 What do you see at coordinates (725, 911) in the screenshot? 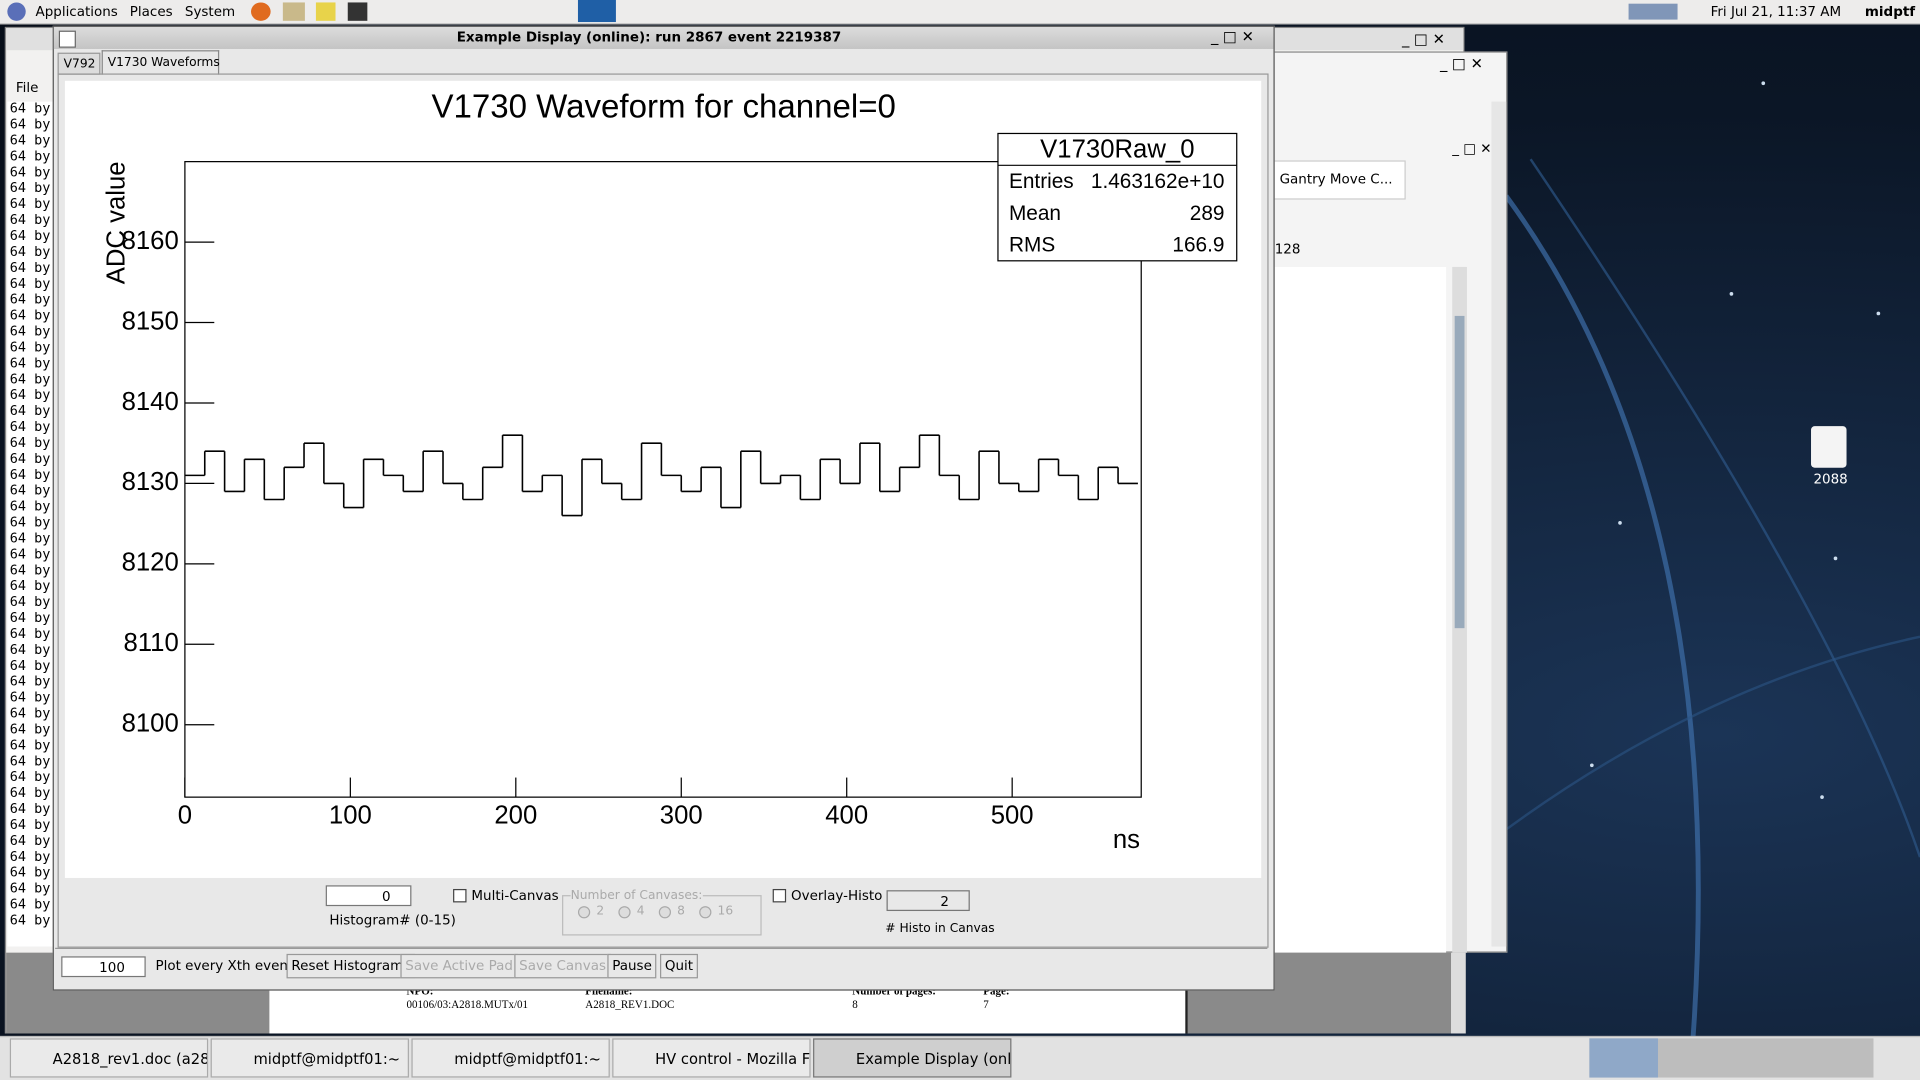
I see `radio-label: 16` at bounding box center [725, 911].